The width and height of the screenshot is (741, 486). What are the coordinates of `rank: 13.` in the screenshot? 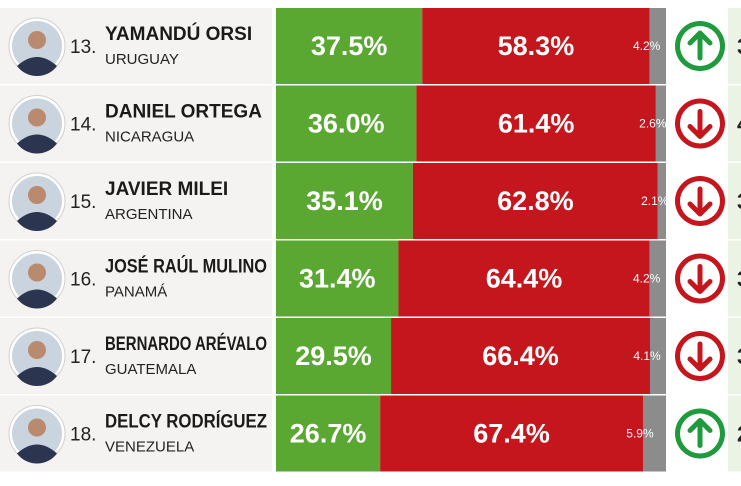 It's located at (83, 47).